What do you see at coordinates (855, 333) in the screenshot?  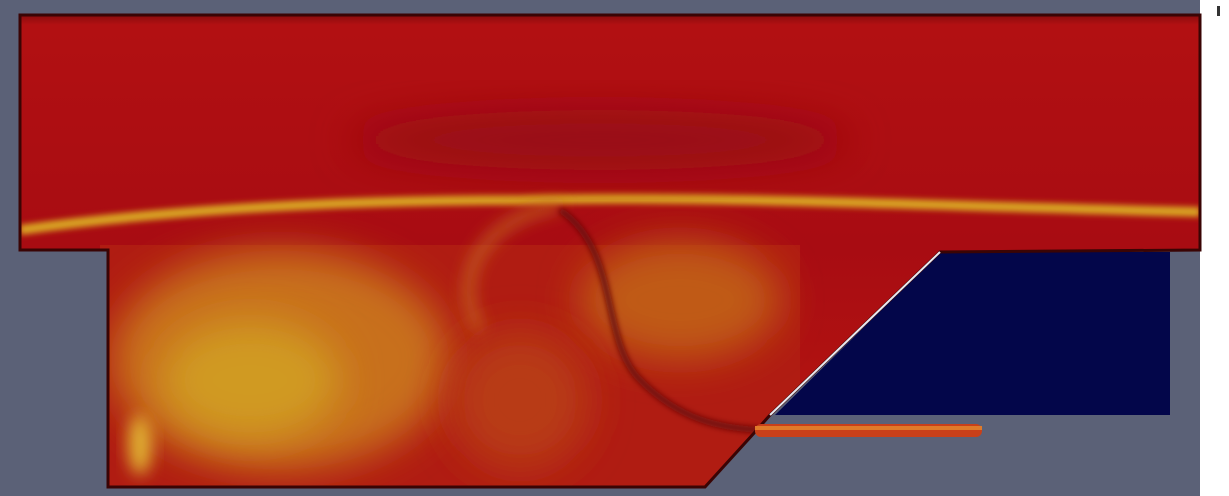 I see `wall-highlight` at bounding box center [855, 333].